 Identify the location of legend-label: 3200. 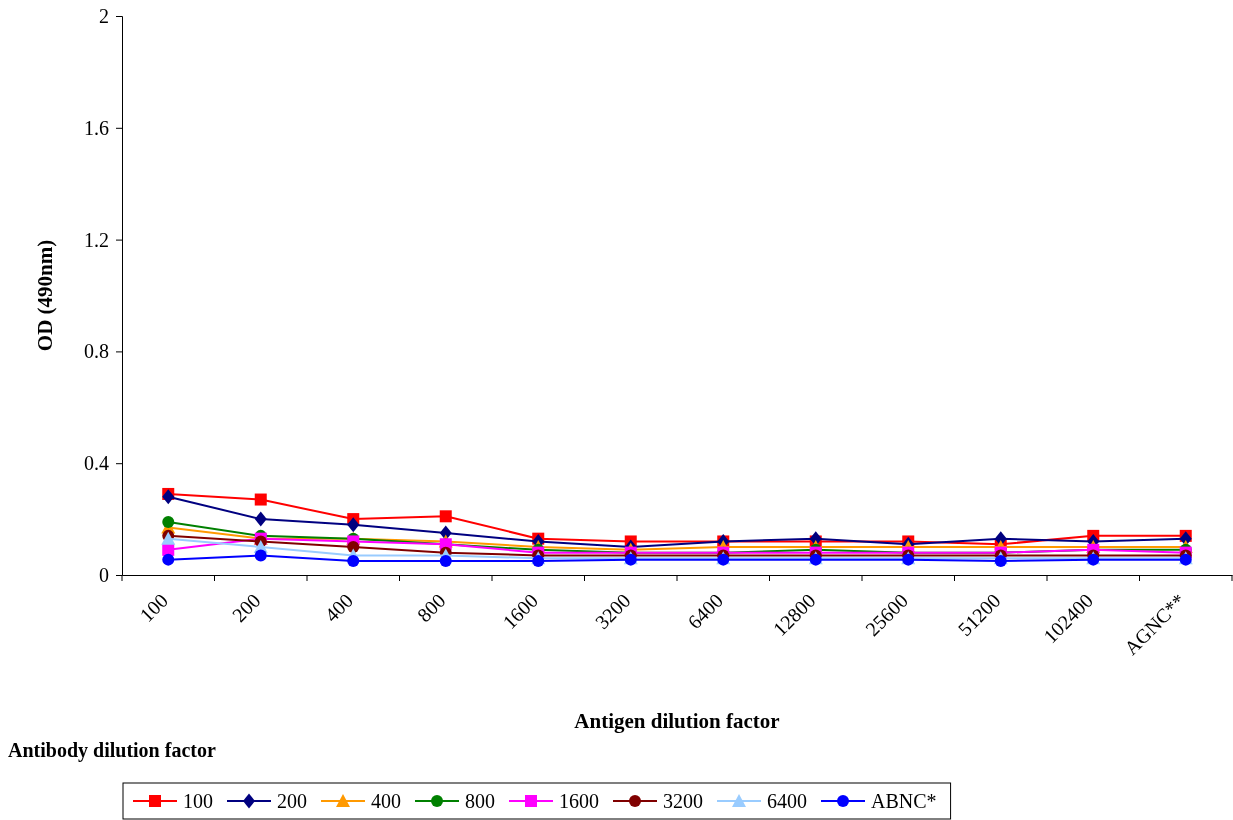
(683, 801).